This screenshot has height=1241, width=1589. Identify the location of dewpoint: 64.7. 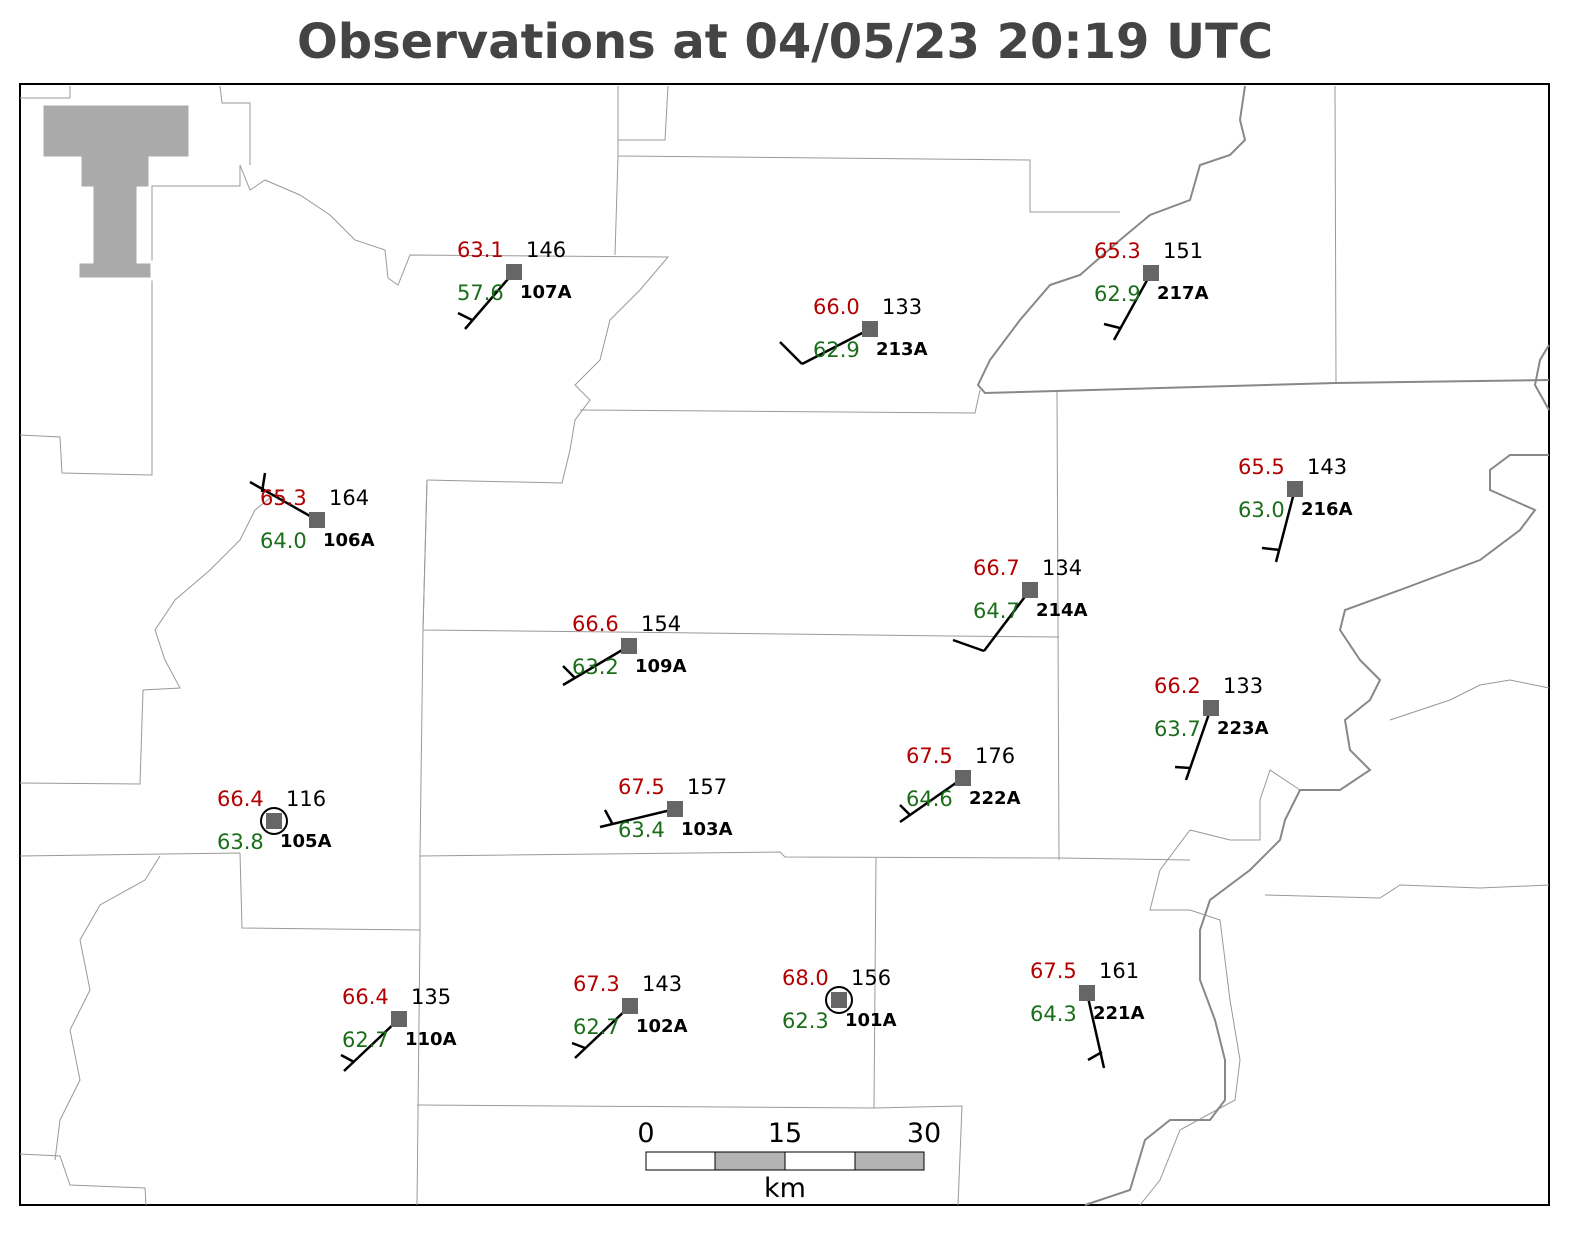
(996, 611).